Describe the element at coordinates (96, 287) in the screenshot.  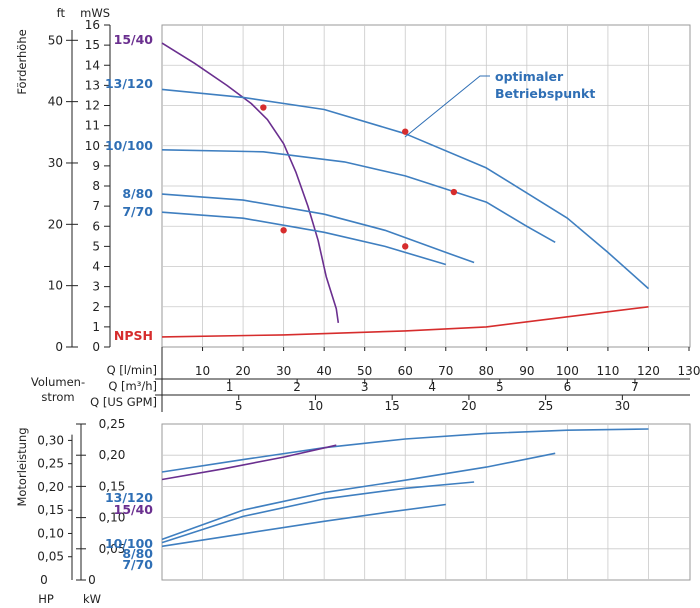
I see `mws-tick-label: 3` at that location.